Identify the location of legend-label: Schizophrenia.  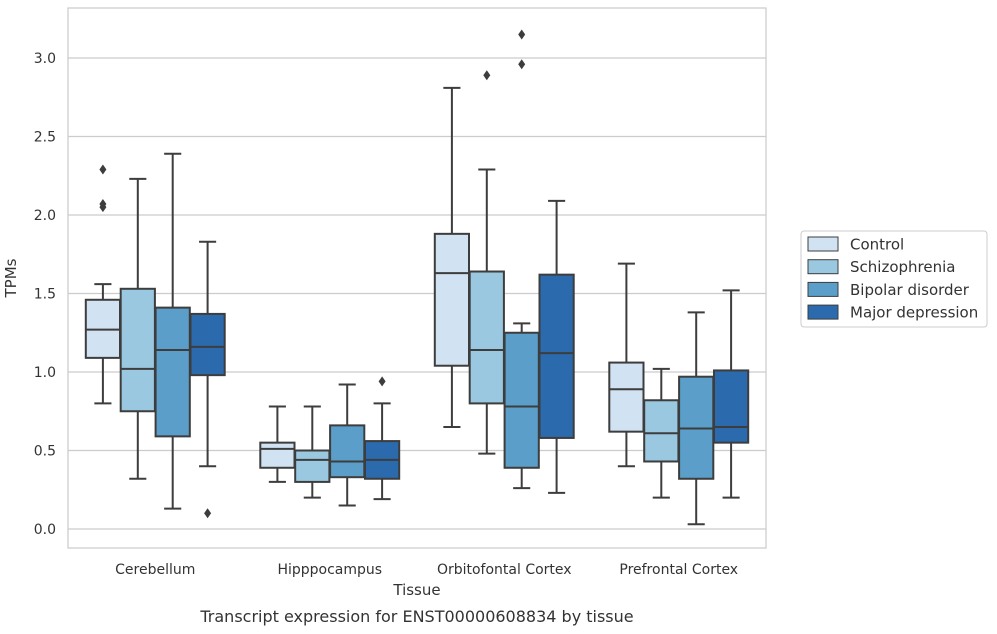
(902, 267).